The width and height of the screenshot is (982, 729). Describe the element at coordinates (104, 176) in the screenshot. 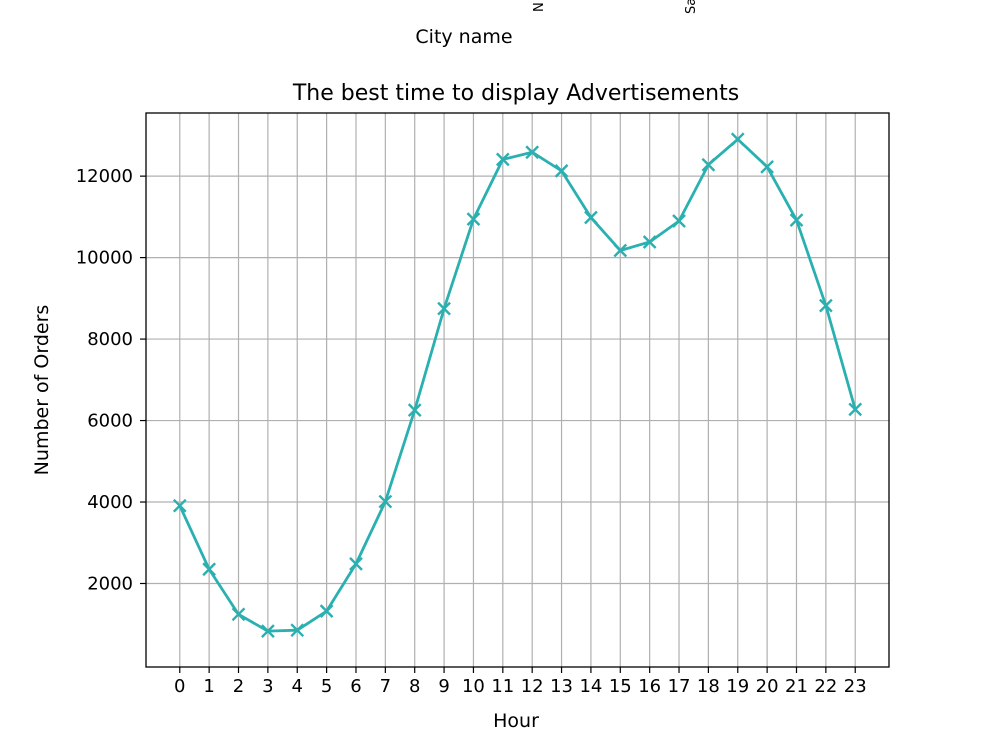

I see `y-tick-label: 12000` at that location.